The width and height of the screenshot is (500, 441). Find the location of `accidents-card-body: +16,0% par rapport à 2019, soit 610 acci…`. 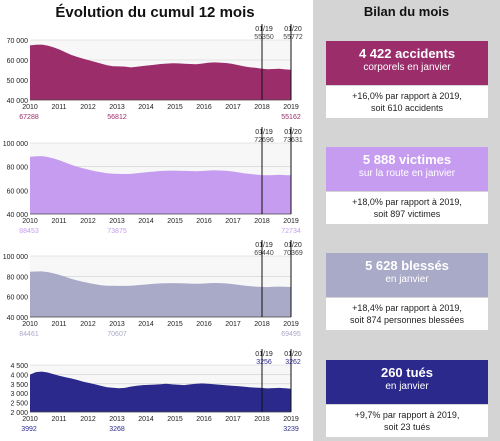

accidents-card-body: +16,0% par rapport à 2019, soit 610 acci… is located at coordinates (407, 102).